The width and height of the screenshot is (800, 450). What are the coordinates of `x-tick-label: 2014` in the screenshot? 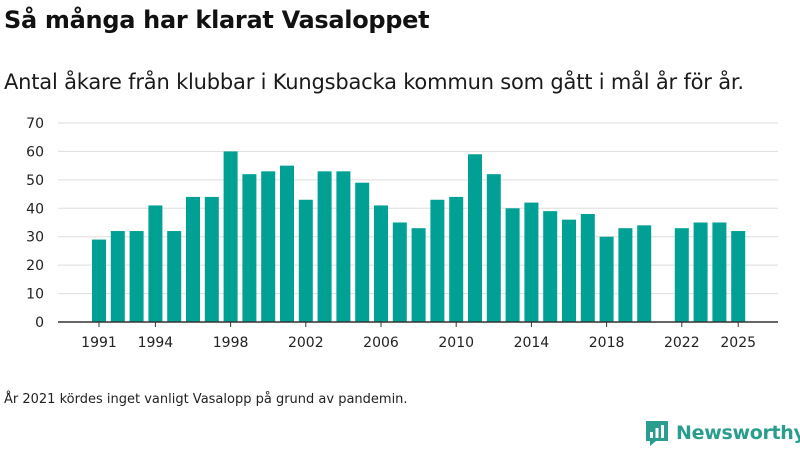 It's located at (532, 343).